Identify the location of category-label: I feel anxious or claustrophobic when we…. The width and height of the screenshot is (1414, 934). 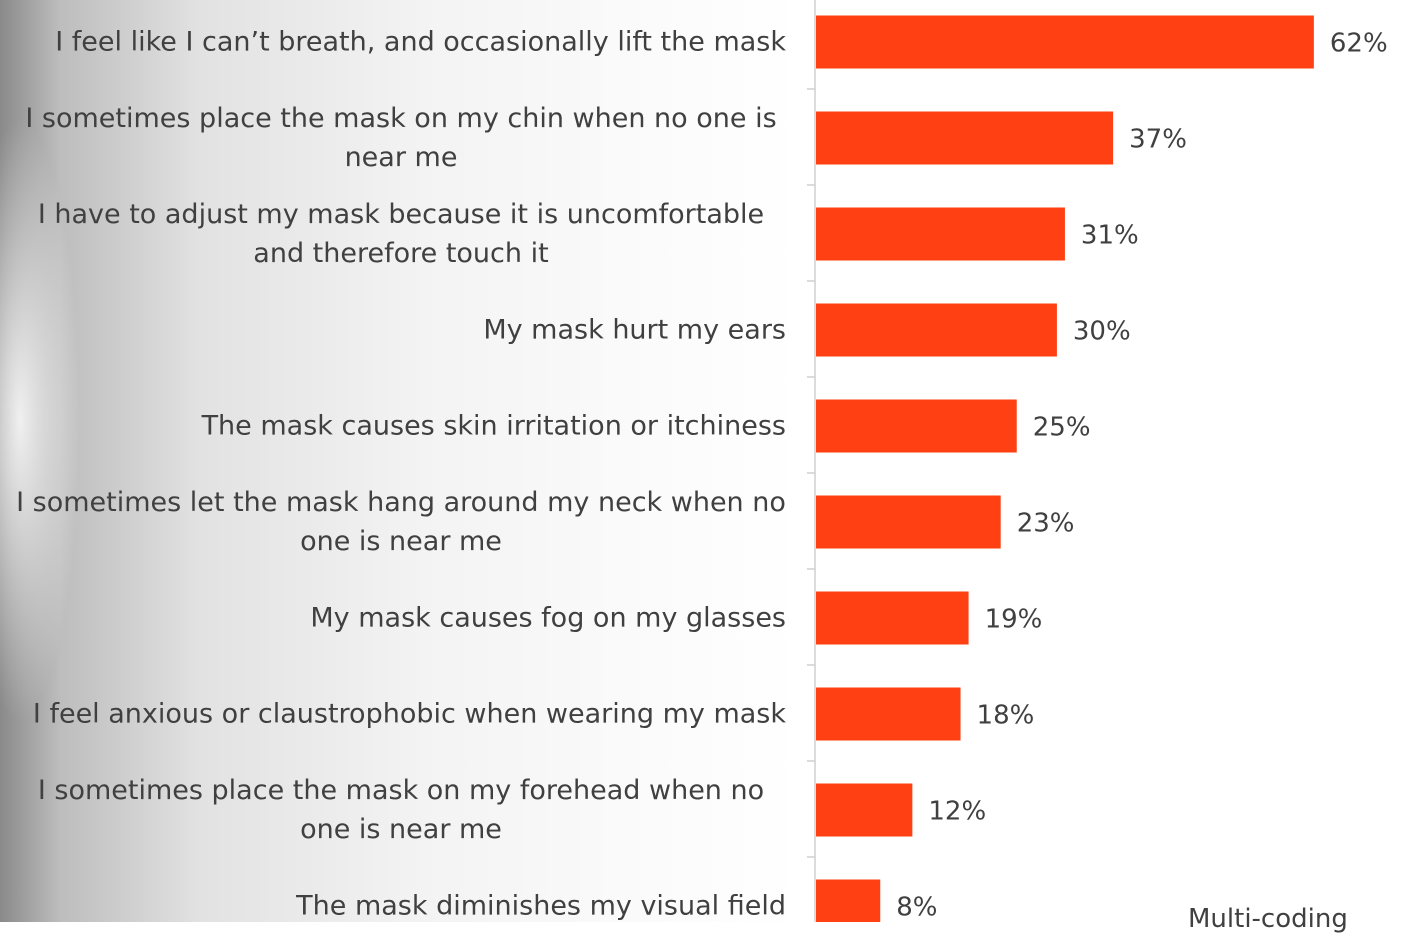
(409, 714).